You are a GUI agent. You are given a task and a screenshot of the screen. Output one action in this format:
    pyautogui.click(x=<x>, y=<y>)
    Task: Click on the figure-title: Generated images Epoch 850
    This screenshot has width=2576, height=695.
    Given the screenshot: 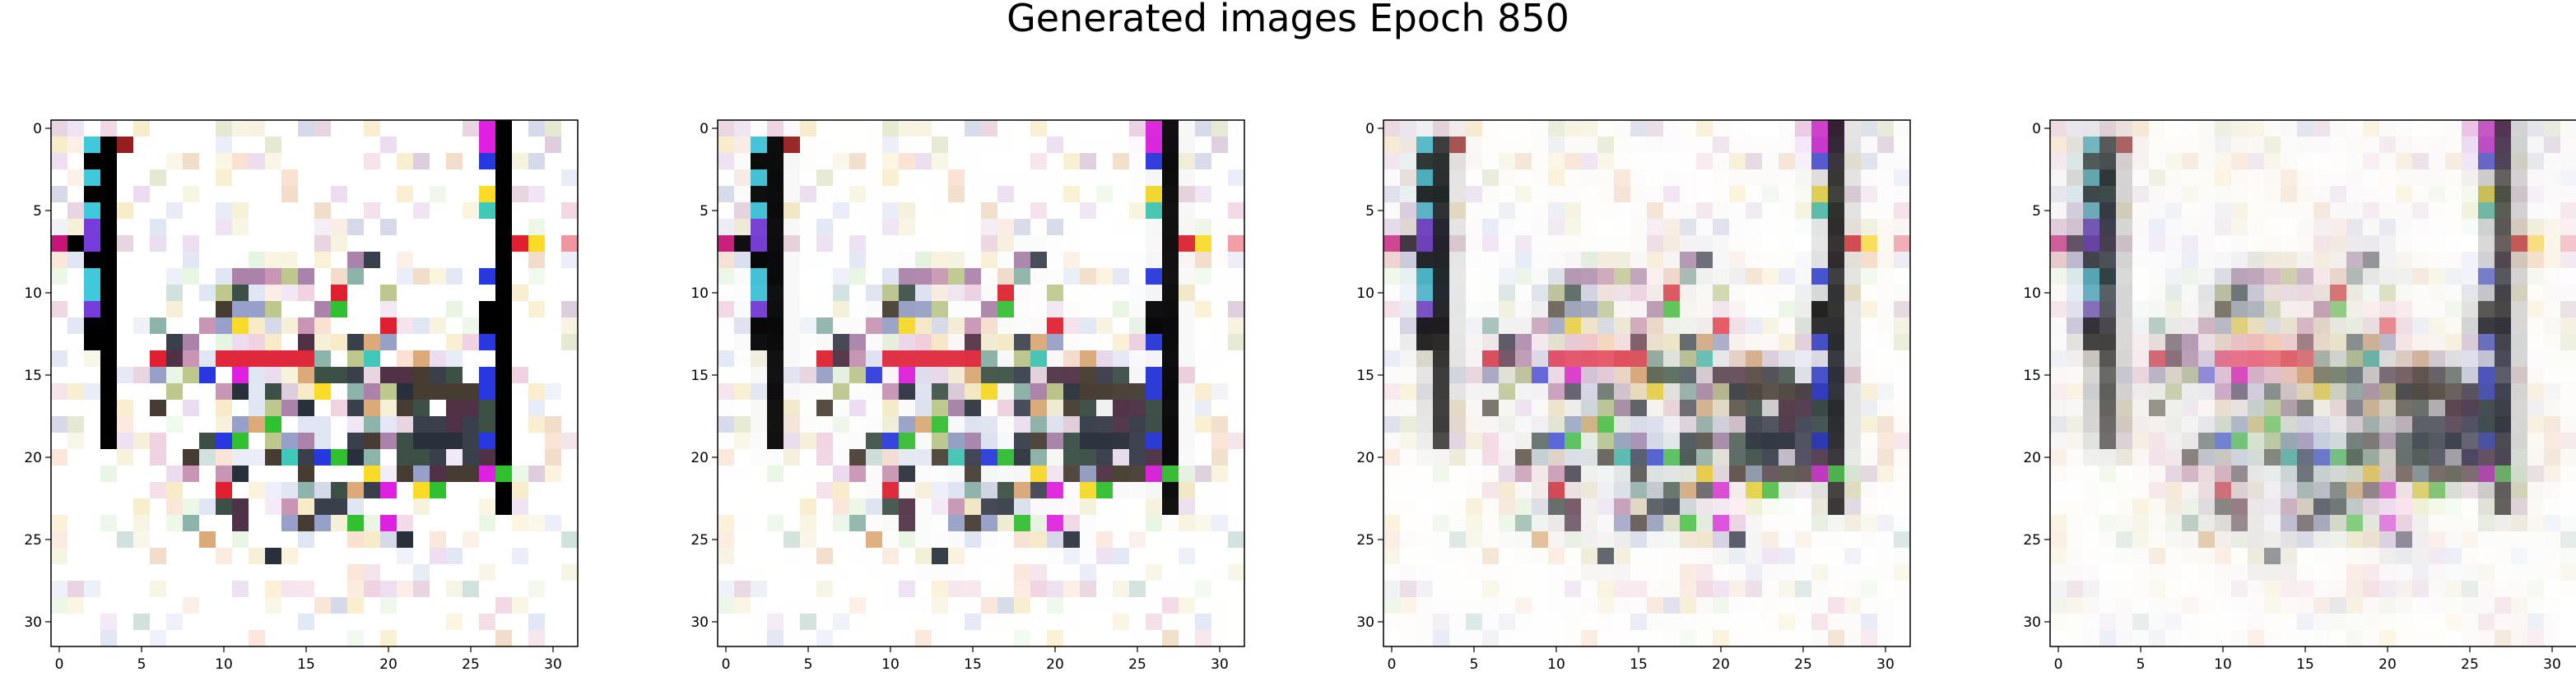 What is the action you would take?
    pyautogui.click(x=1288, y=20)
    